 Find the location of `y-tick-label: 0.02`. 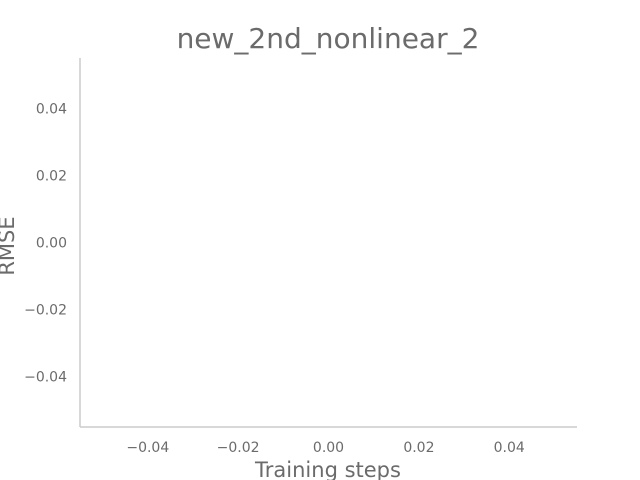

y-tick-label: 0.02 is located at coordinates (51, 176).